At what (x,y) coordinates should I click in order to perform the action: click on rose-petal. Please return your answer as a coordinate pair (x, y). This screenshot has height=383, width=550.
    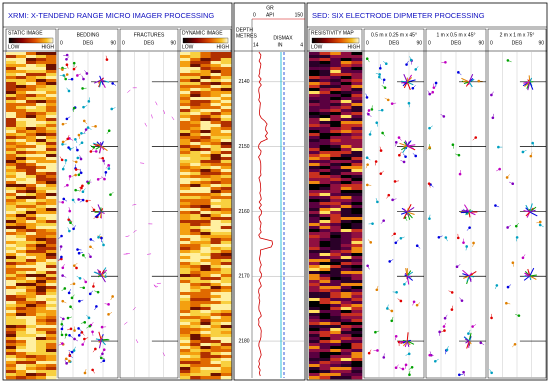
    Looking at the image, I should click on (532, 211).